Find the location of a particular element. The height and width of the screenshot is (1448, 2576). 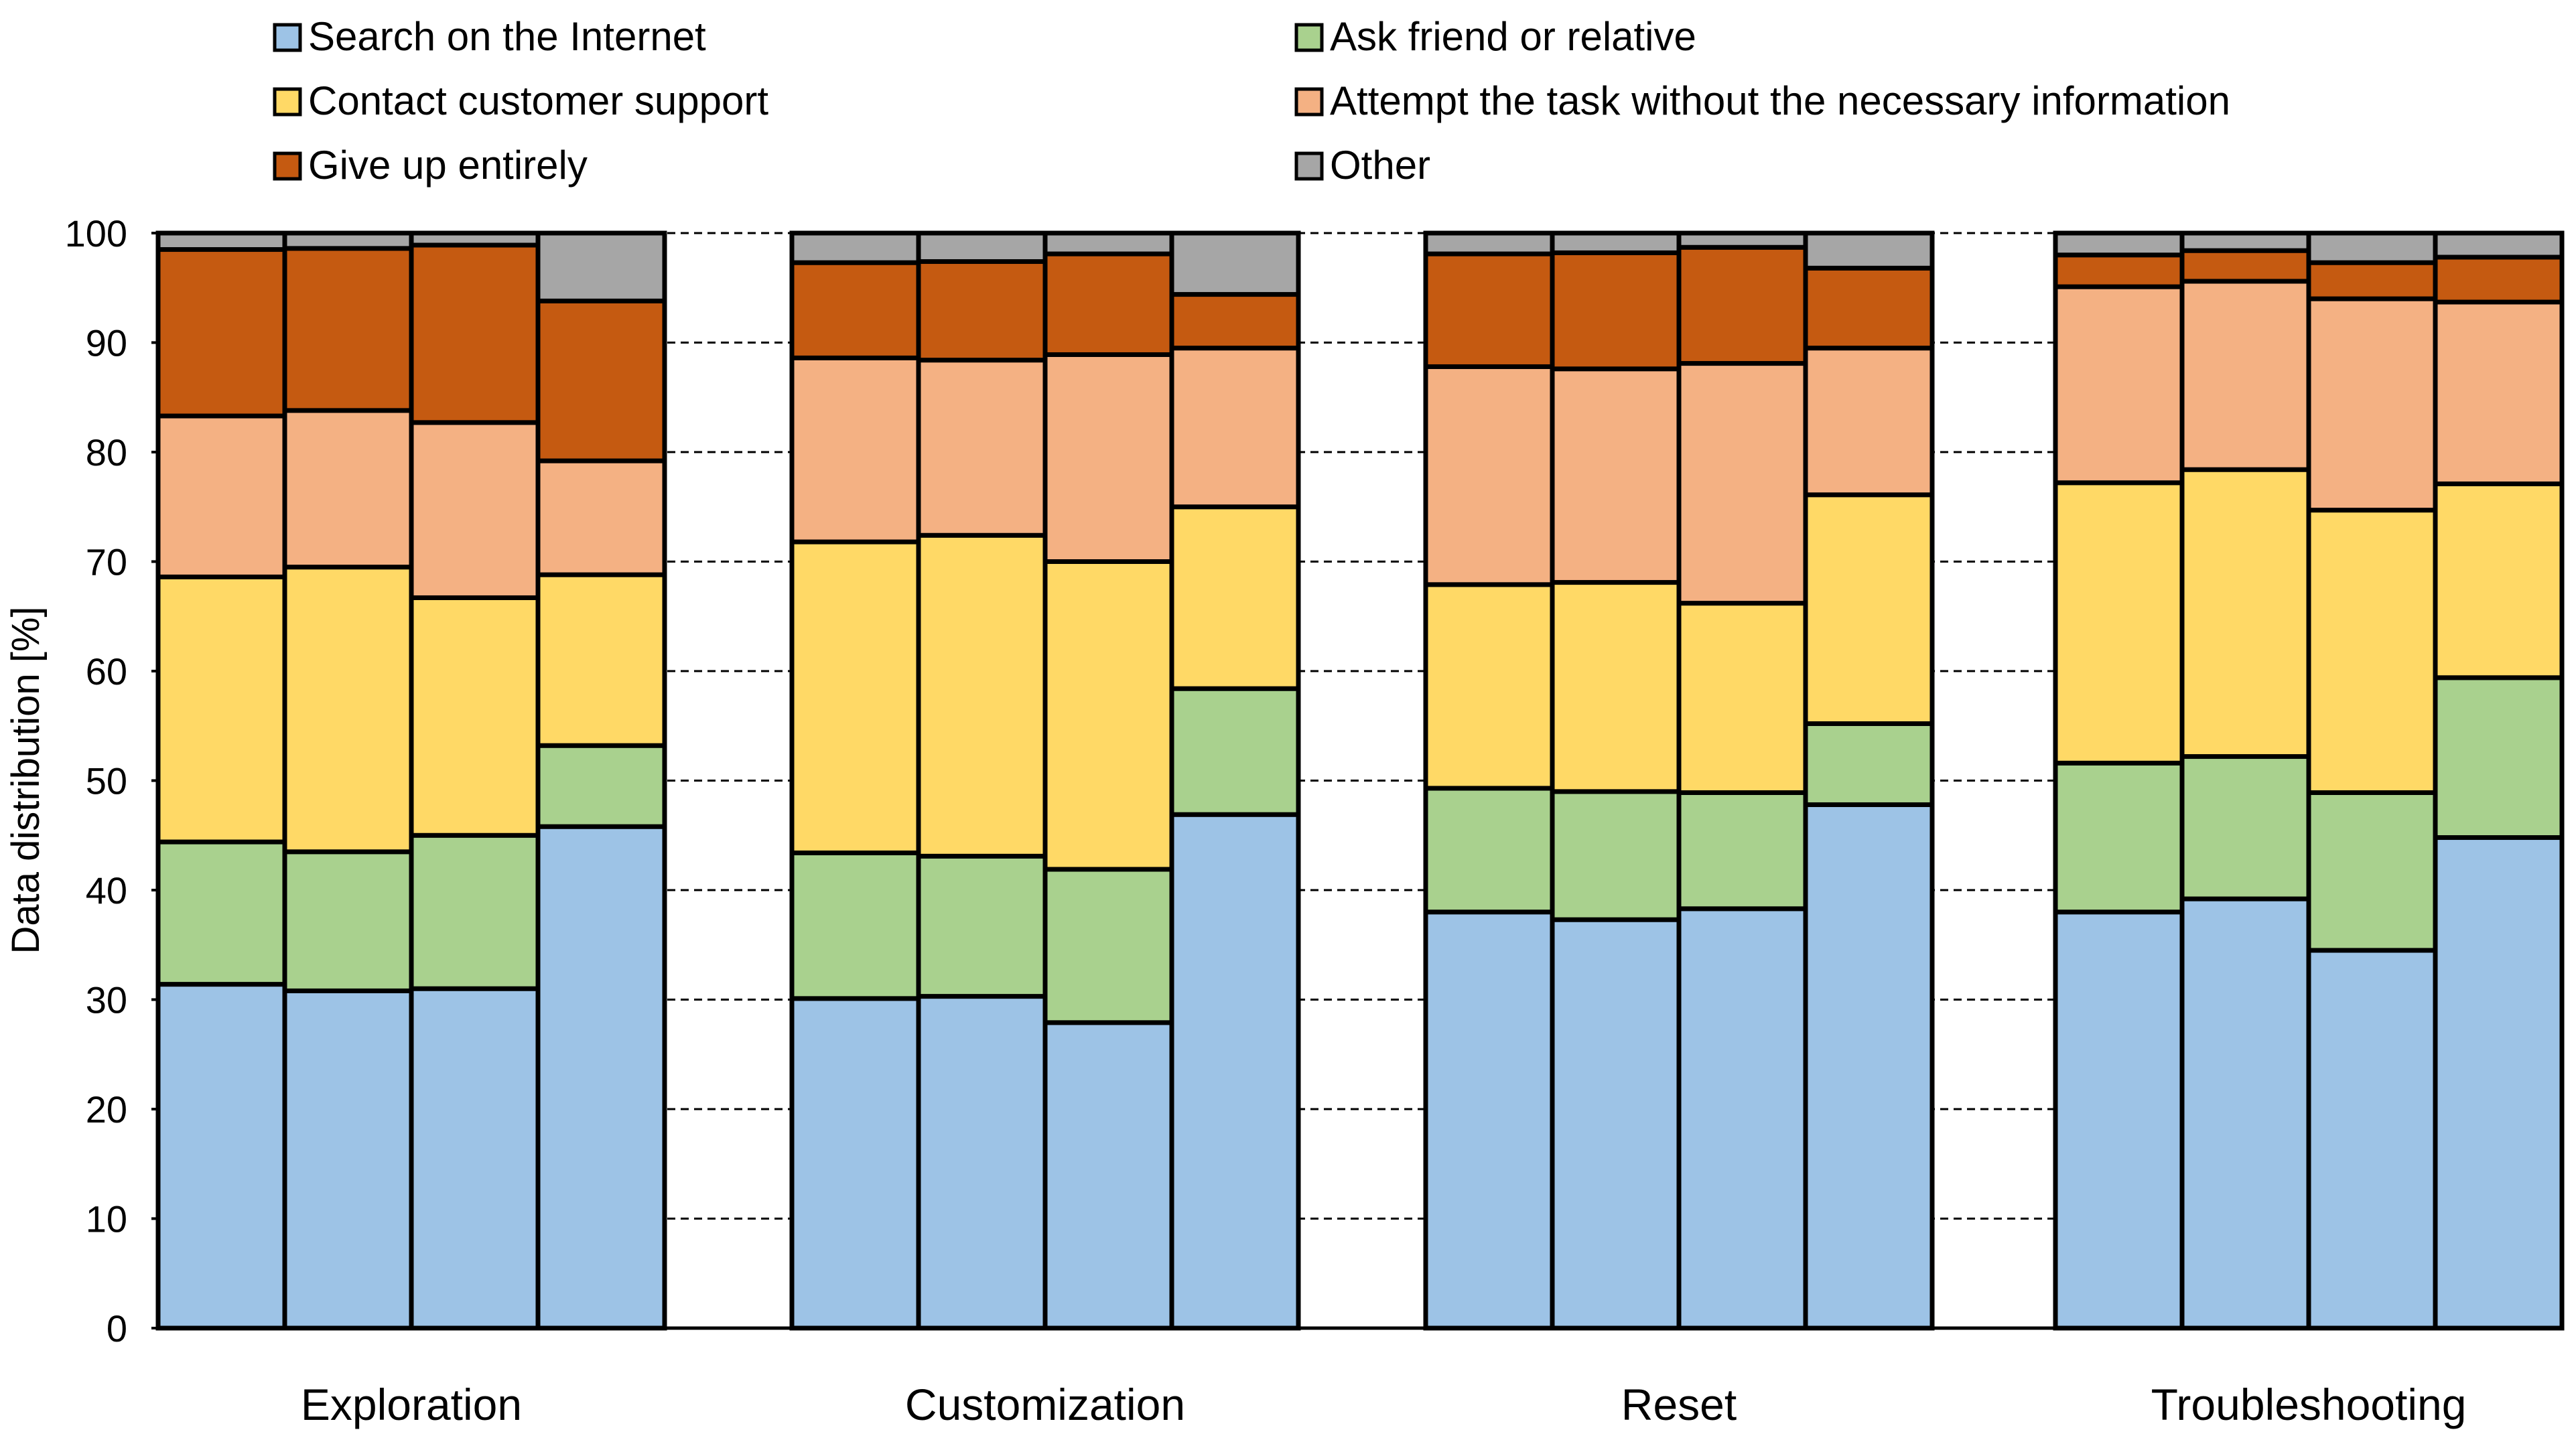

group-label-reset: Reset is located at coordinates (1679, 1404).